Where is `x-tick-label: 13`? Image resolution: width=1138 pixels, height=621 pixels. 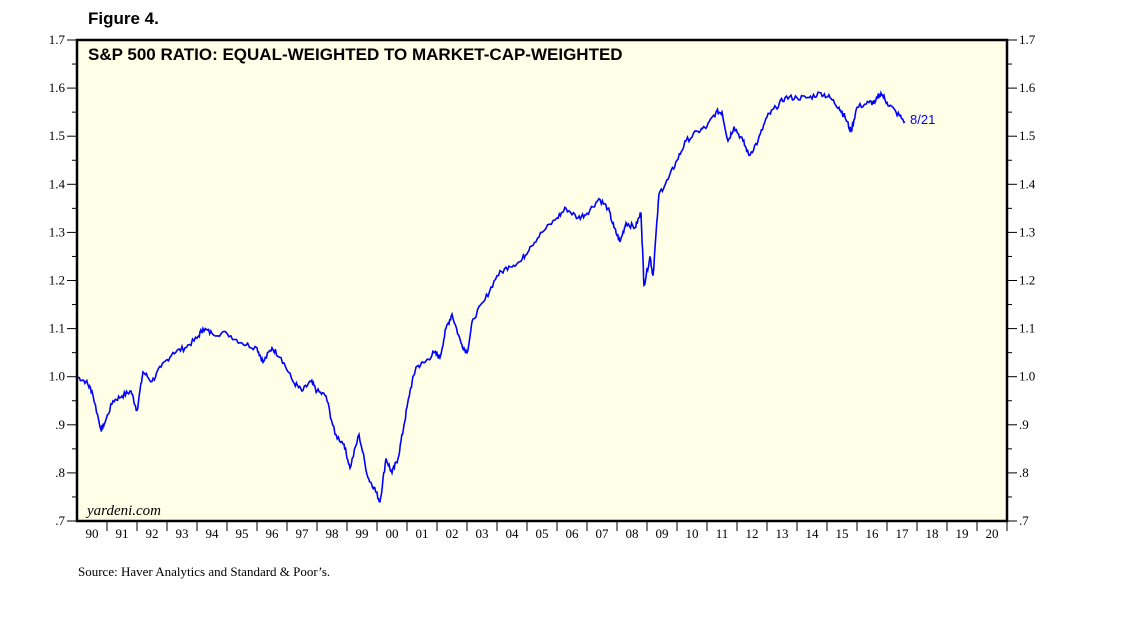
x-tick-label: 13 is located at coordinates (782, 533).